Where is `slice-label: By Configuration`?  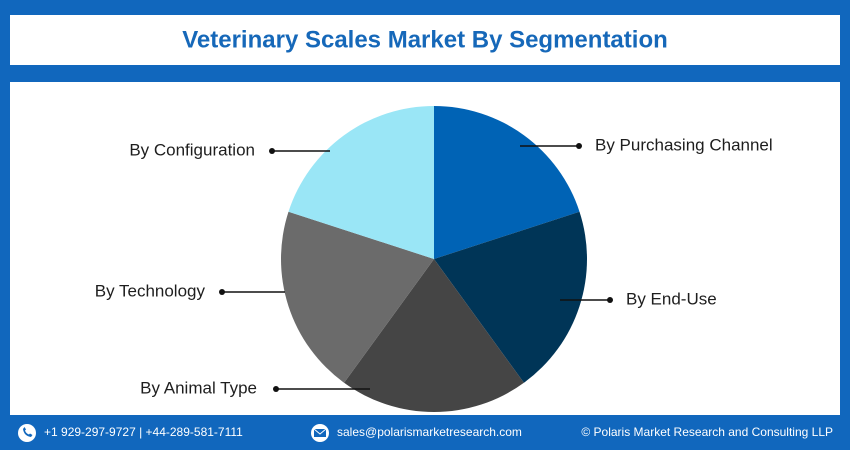
slice-label: By Configuration is located at coordinates (192, 149).